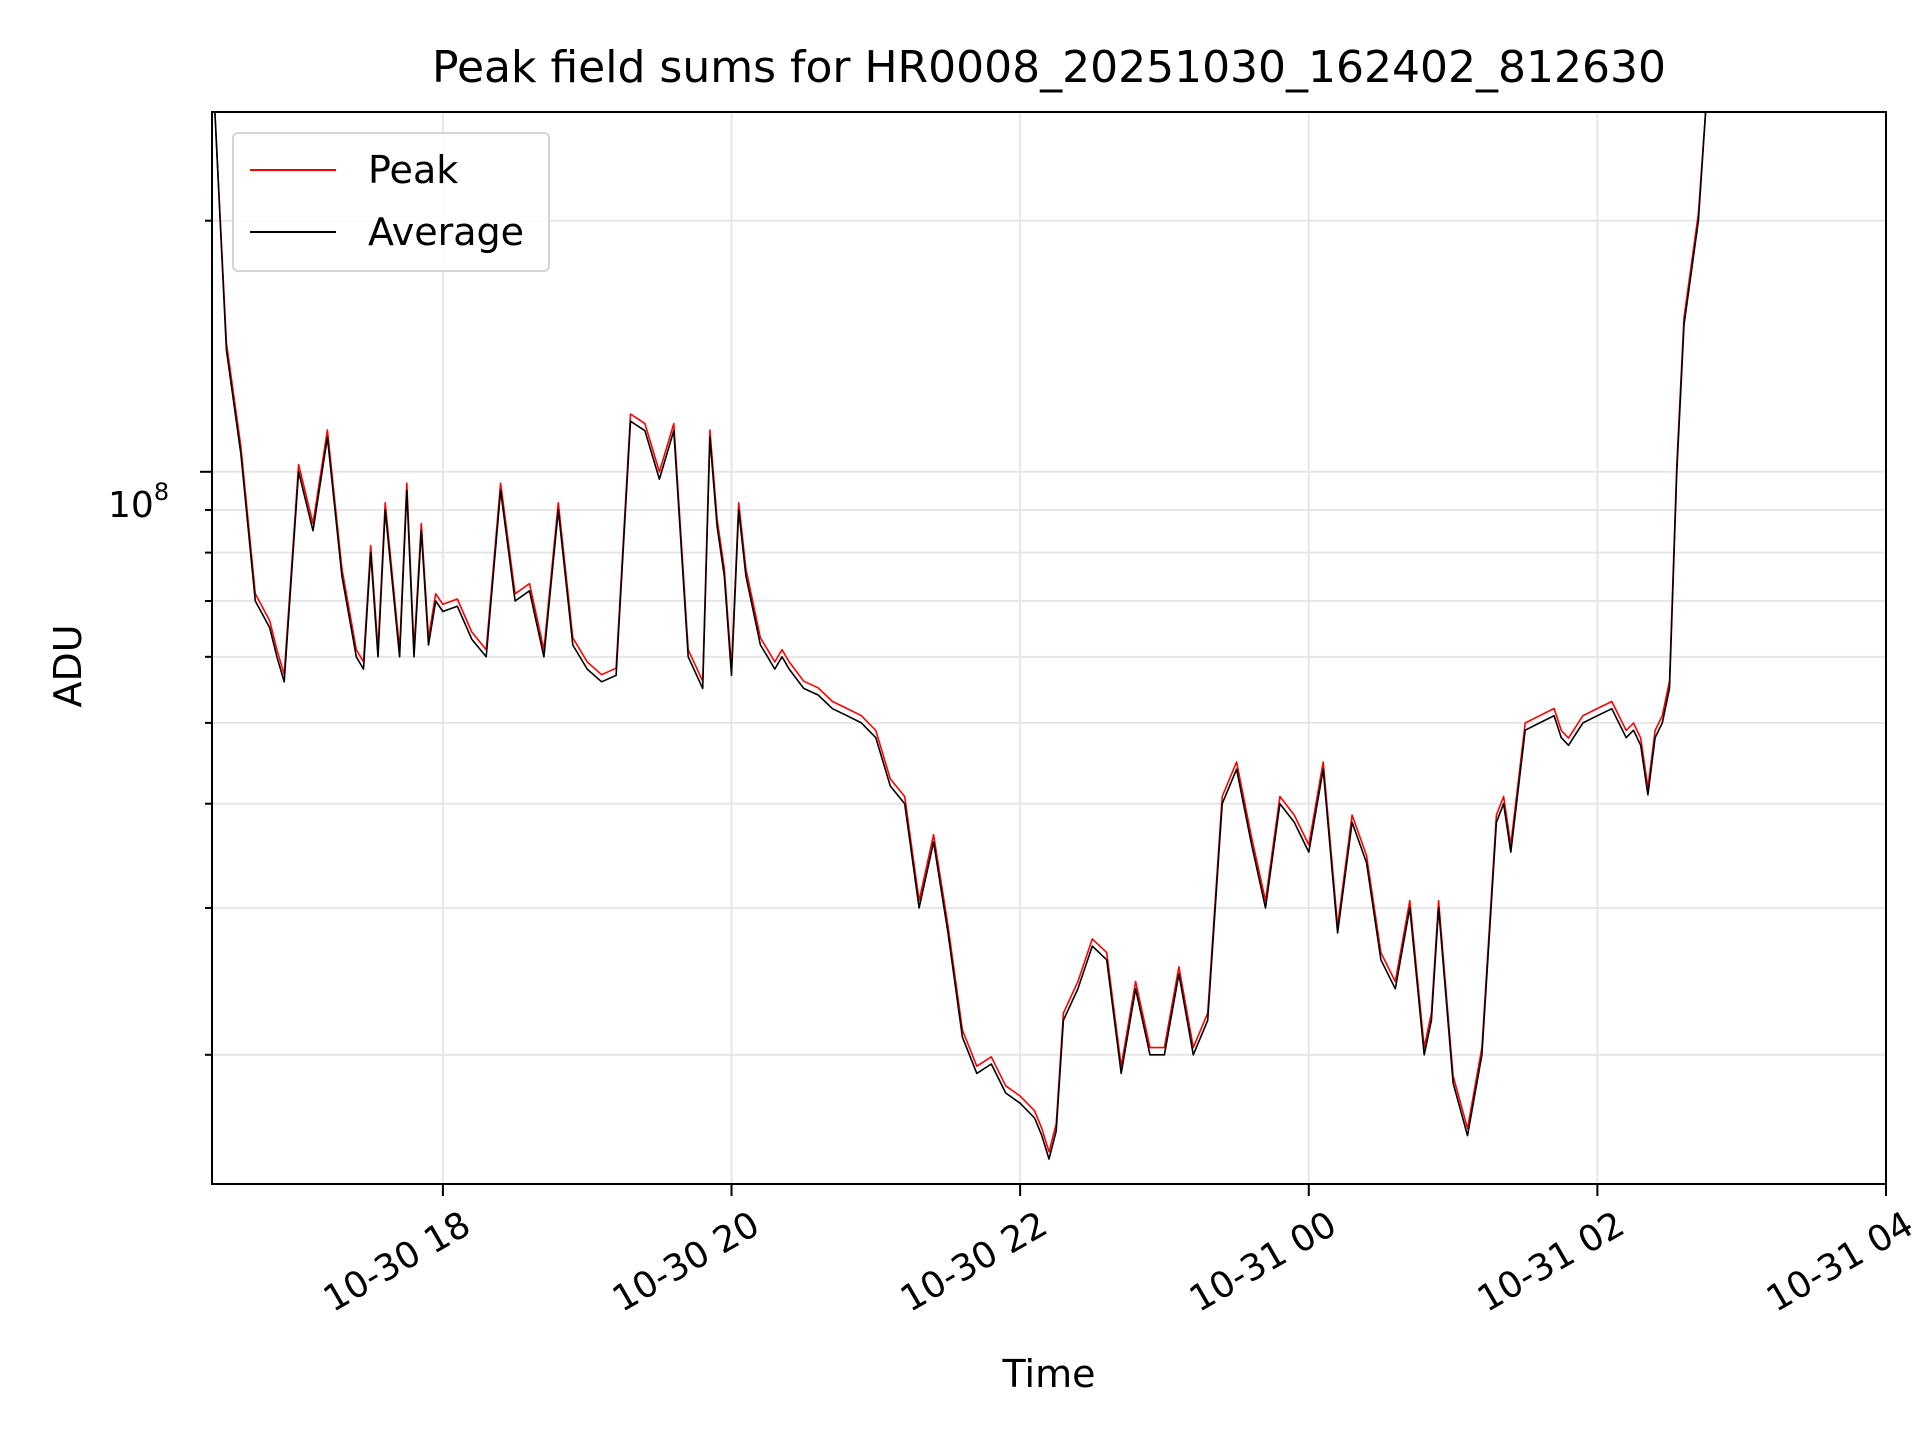  Describe the element at coordinates (68, 666) in the screenshot. I see `y-axis-label: ADU` at that location.